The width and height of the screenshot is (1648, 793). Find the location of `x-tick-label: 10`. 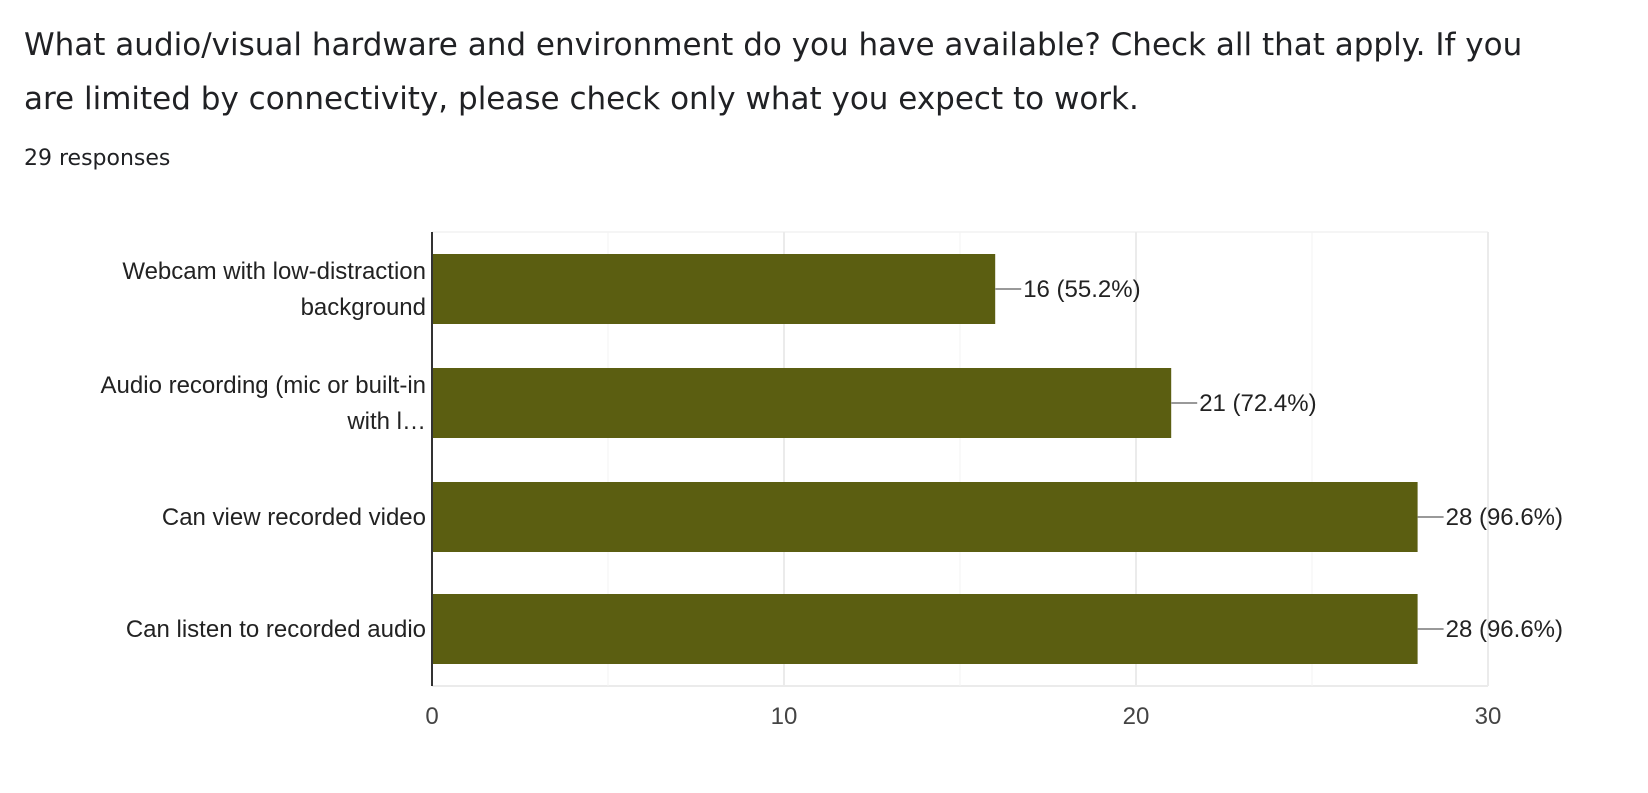

x-tick-label: 10 is located at coordinates (784, 716).